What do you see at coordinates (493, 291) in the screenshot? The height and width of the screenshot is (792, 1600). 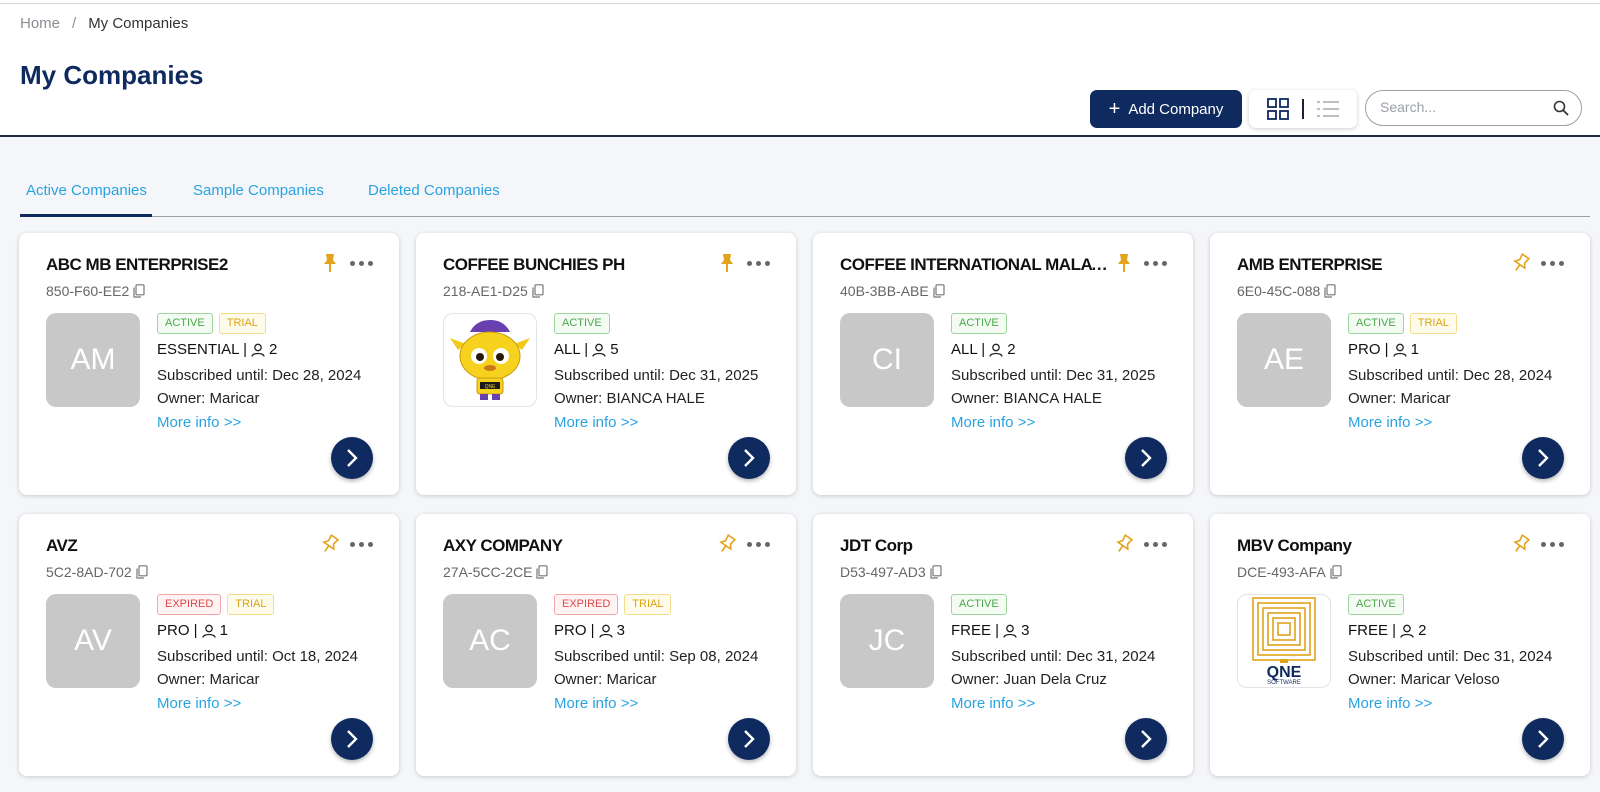 I see `company-code: 218-AE1-D25` at bounding box center [493, 291].